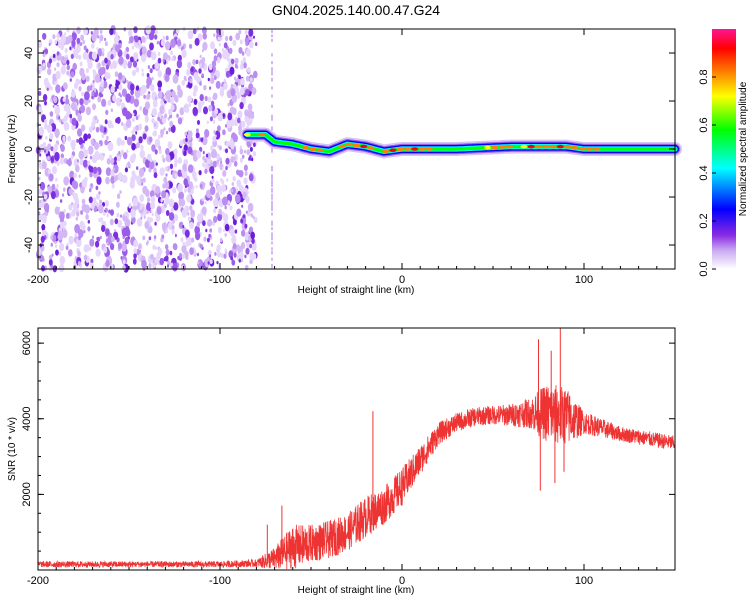 The height and width of the screenshot is (600, 750). What do you see at coordinates (356, 590) in the screenshot?
I see `snr-x-label: Height of straight line (km)` at bounding box center [356, 590].